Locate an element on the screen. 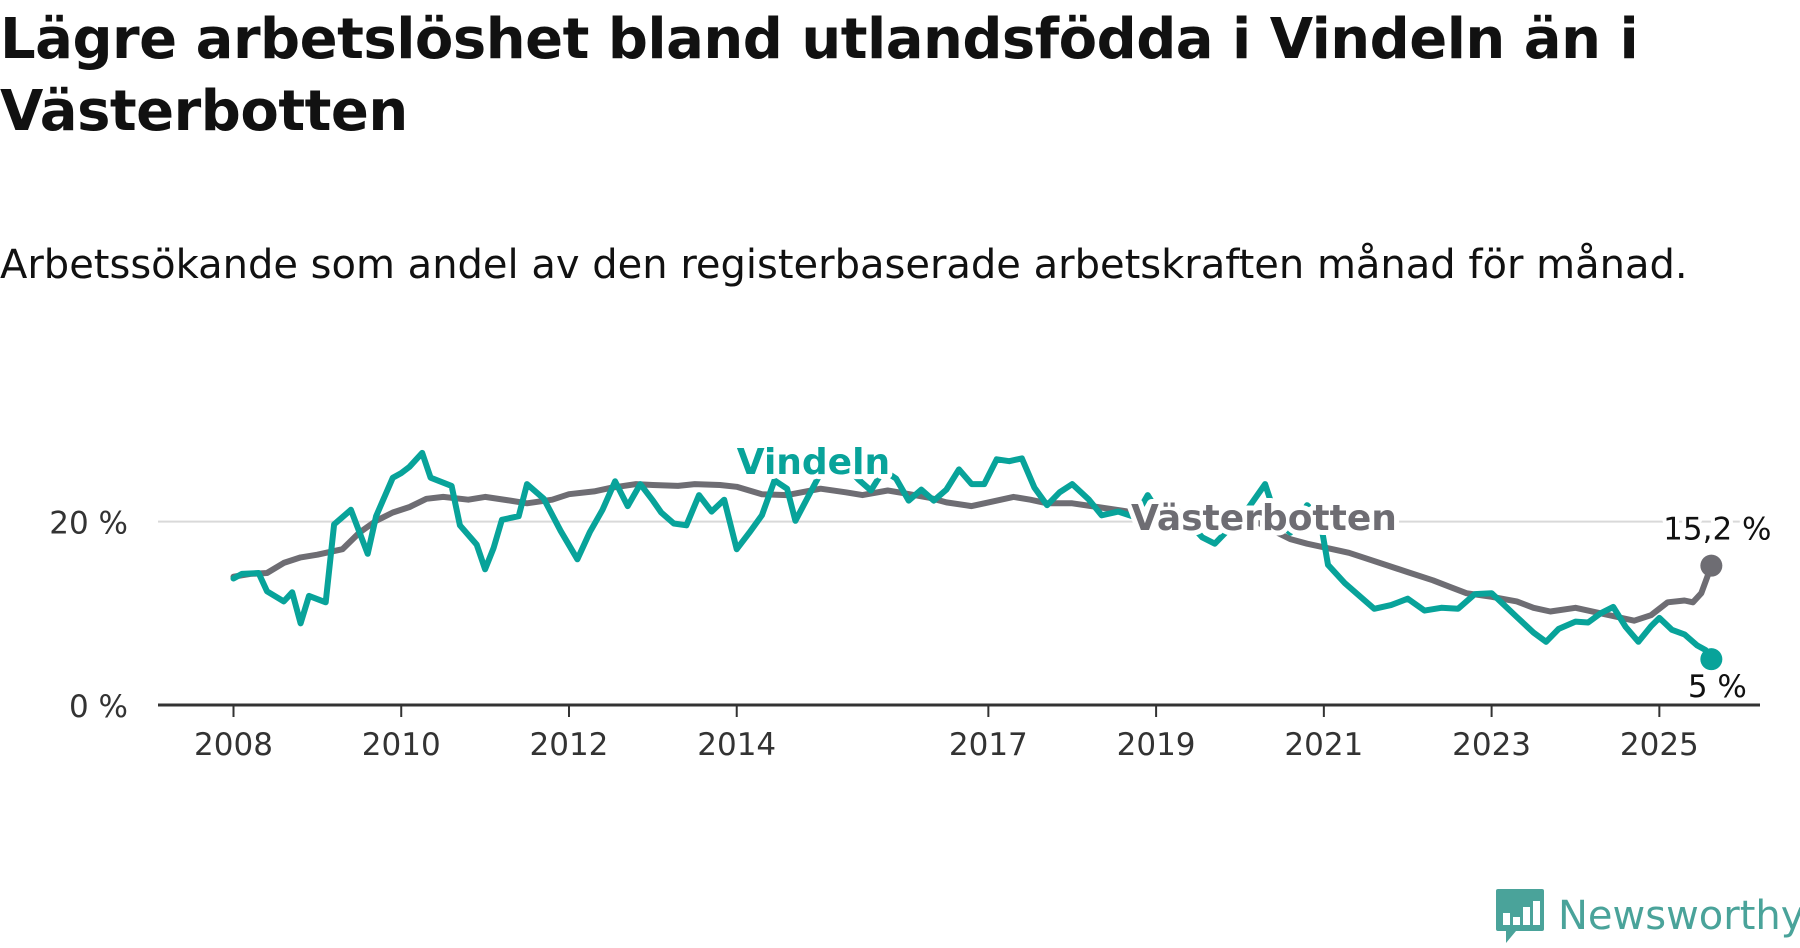 The image size is (1800, 948). brand-logo: Newsworthy is located at coordinates (1647, 916).